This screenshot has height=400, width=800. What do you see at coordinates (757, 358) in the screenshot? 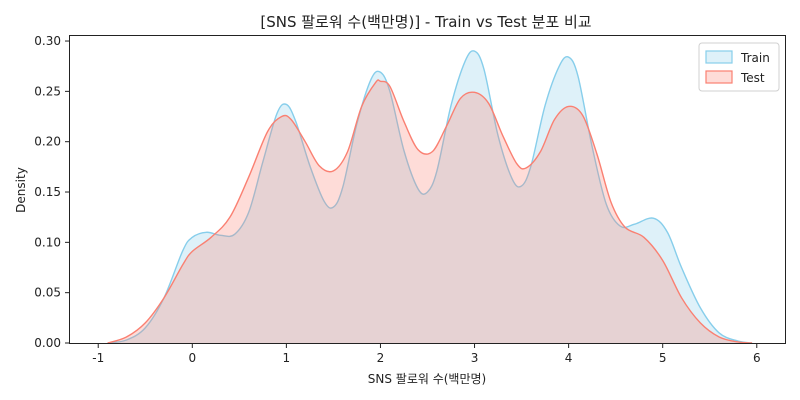
I see `x-tick-label: 6` at bounding box center [757, 358].